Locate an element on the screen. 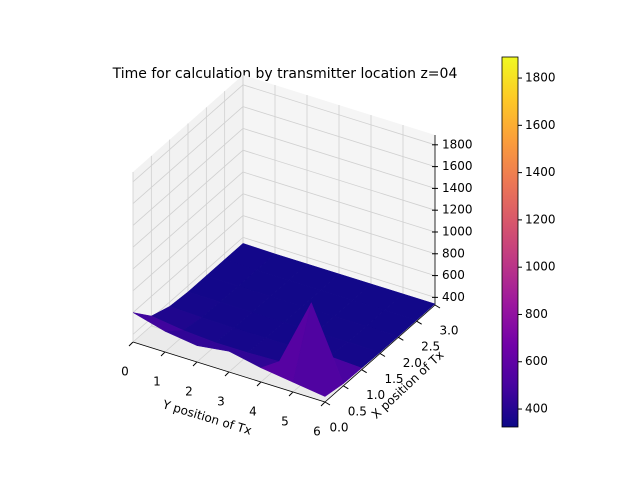 The image size is (640, 480). y-tick-label: 2.5 is located at coordinates (430, 347).